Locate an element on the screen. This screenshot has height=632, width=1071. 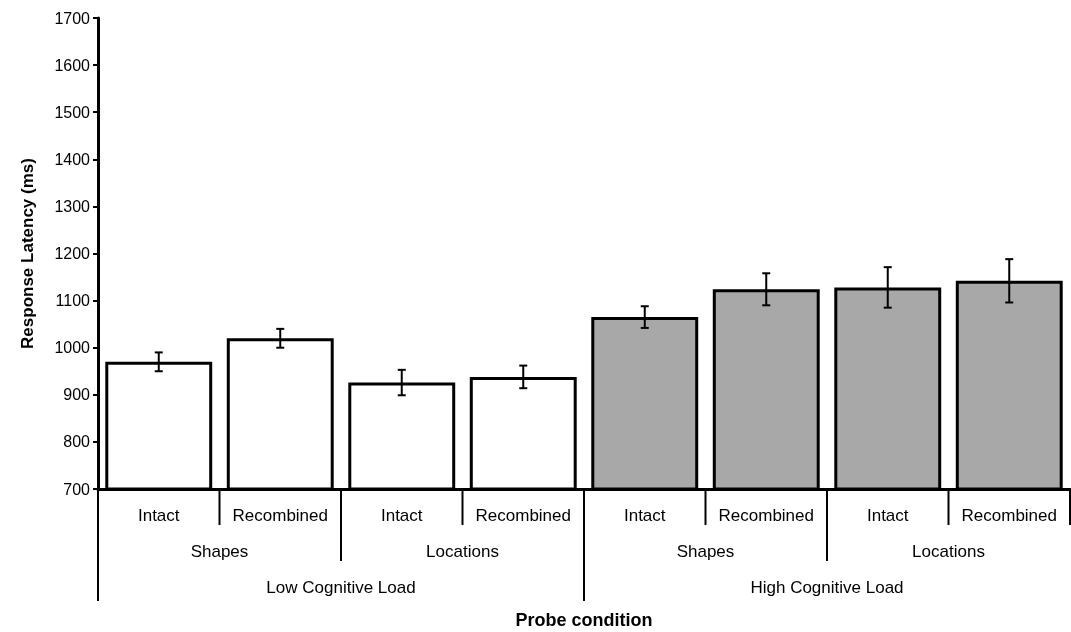
y-tick-label: 1300 is located at coordinates (72, 206).